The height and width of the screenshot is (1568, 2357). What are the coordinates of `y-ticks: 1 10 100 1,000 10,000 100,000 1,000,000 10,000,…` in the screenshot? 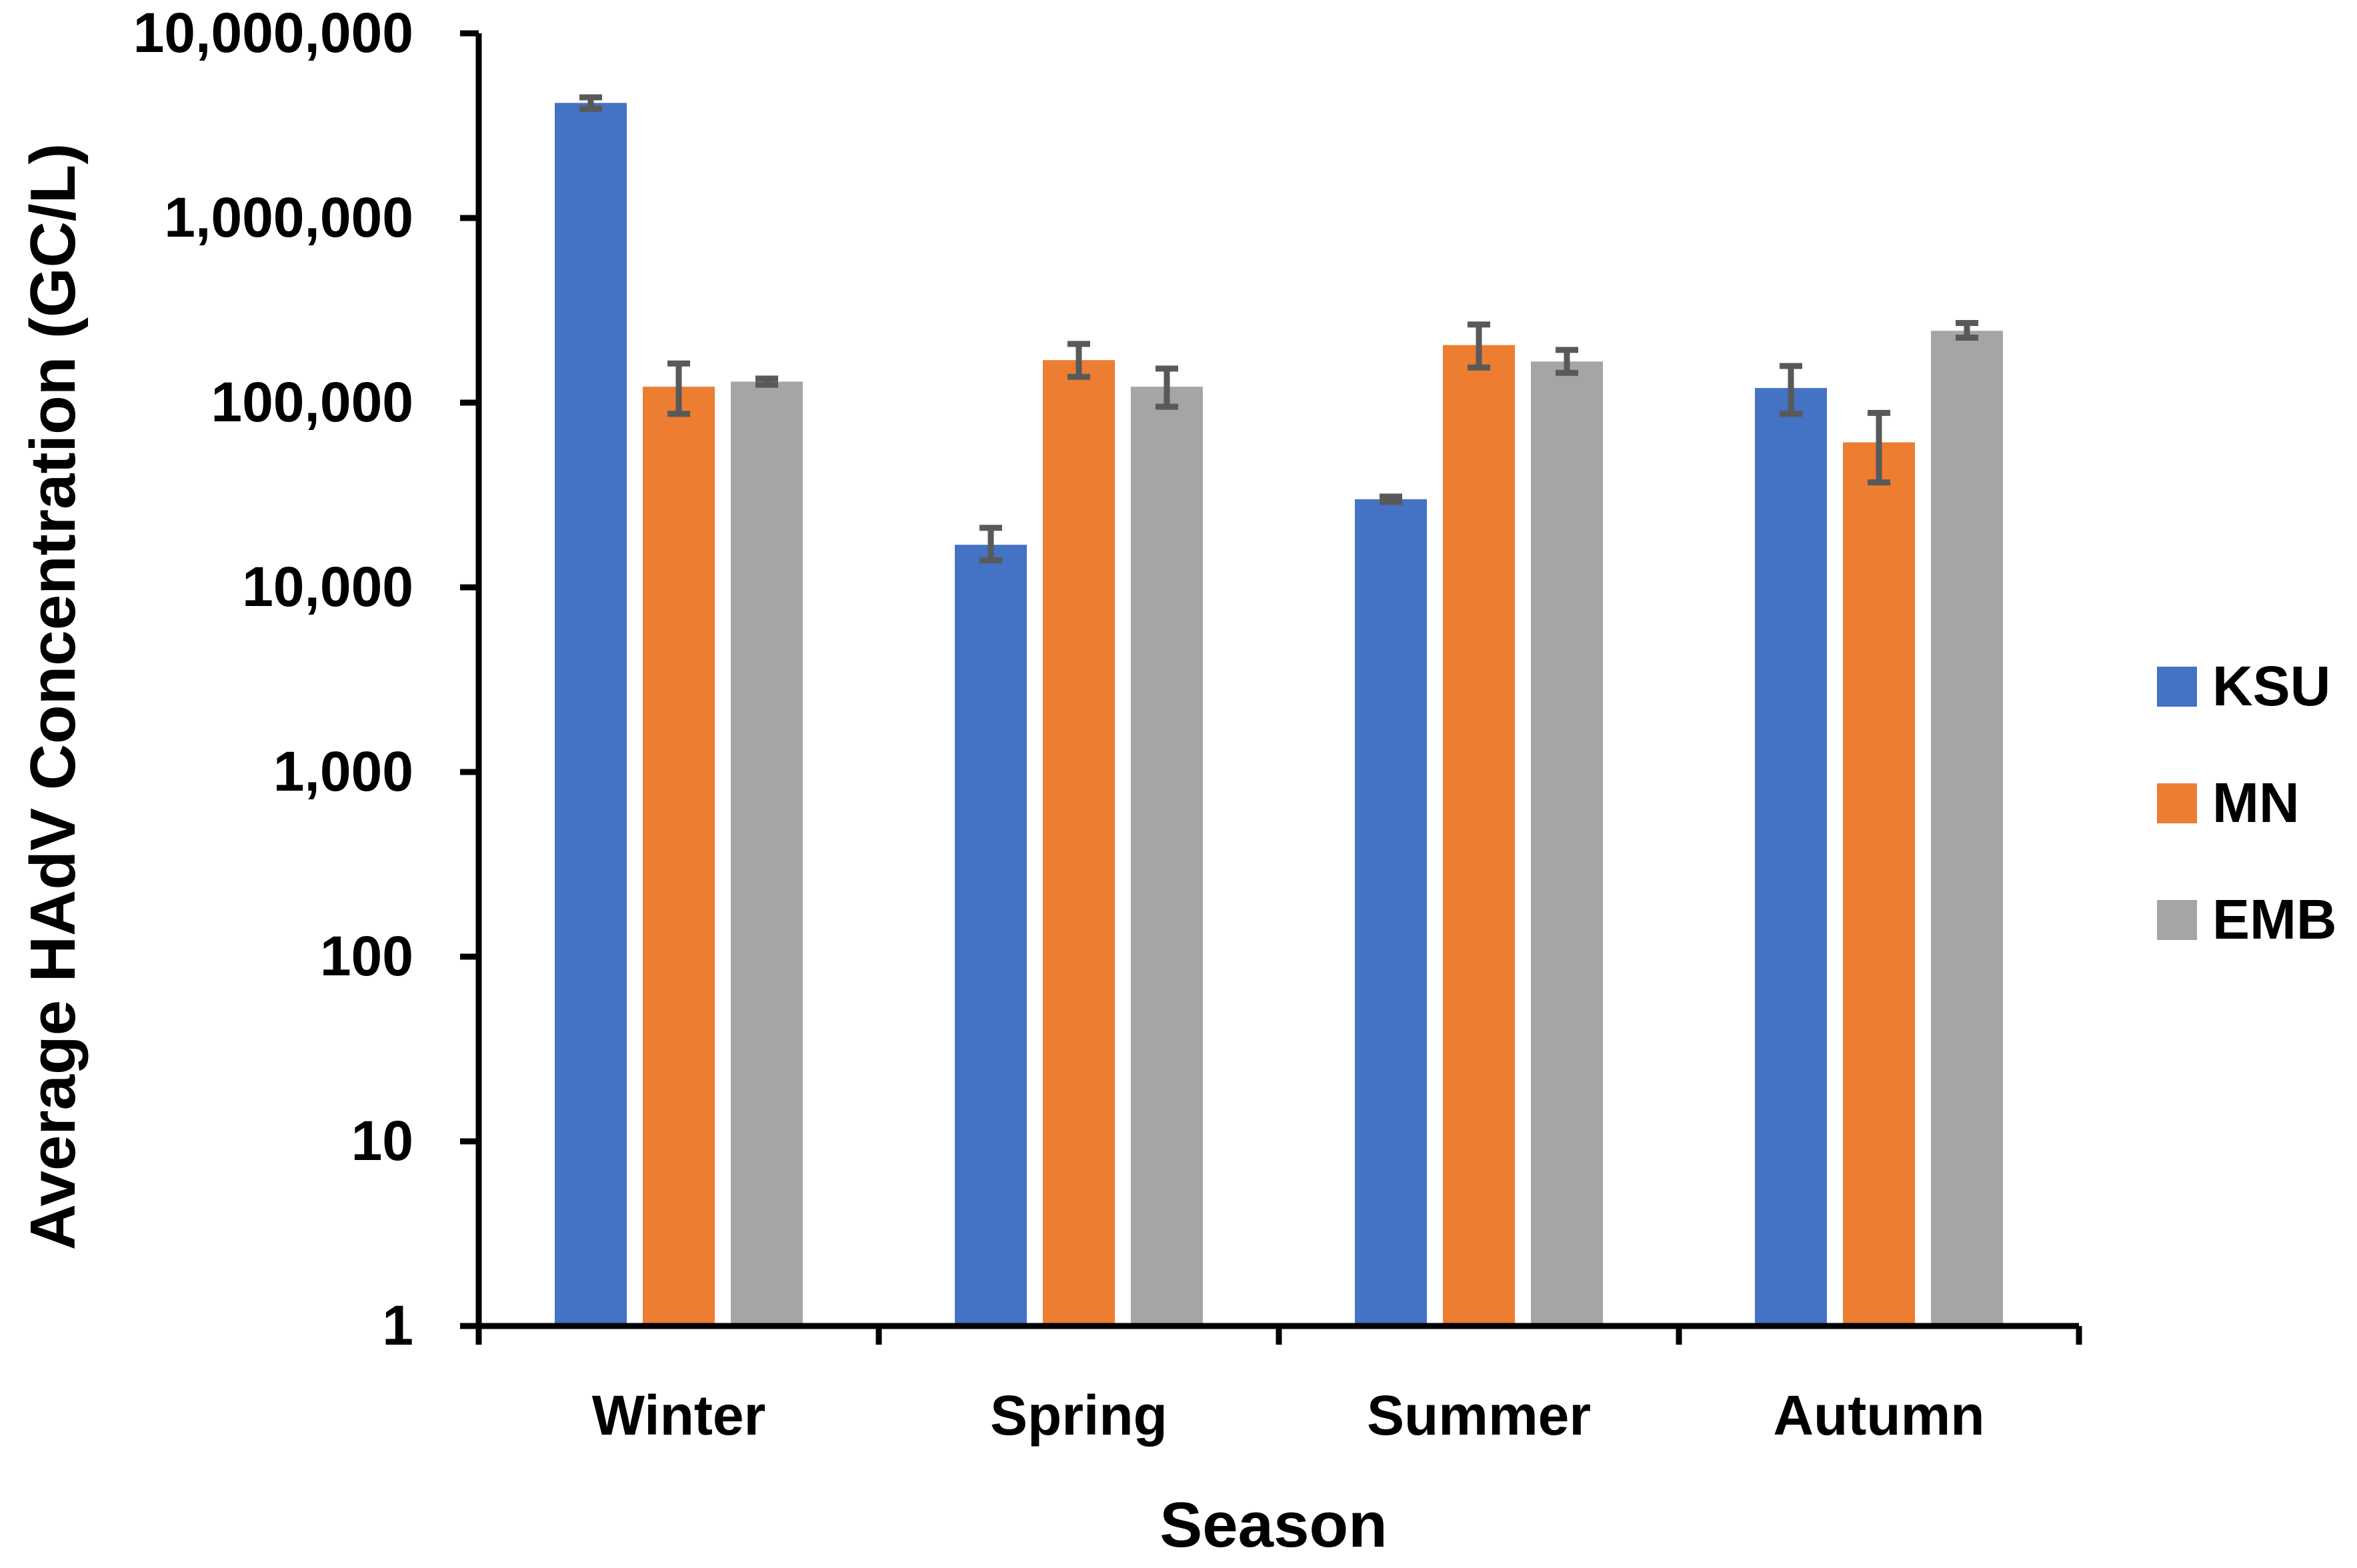 It's located at (306, 679).